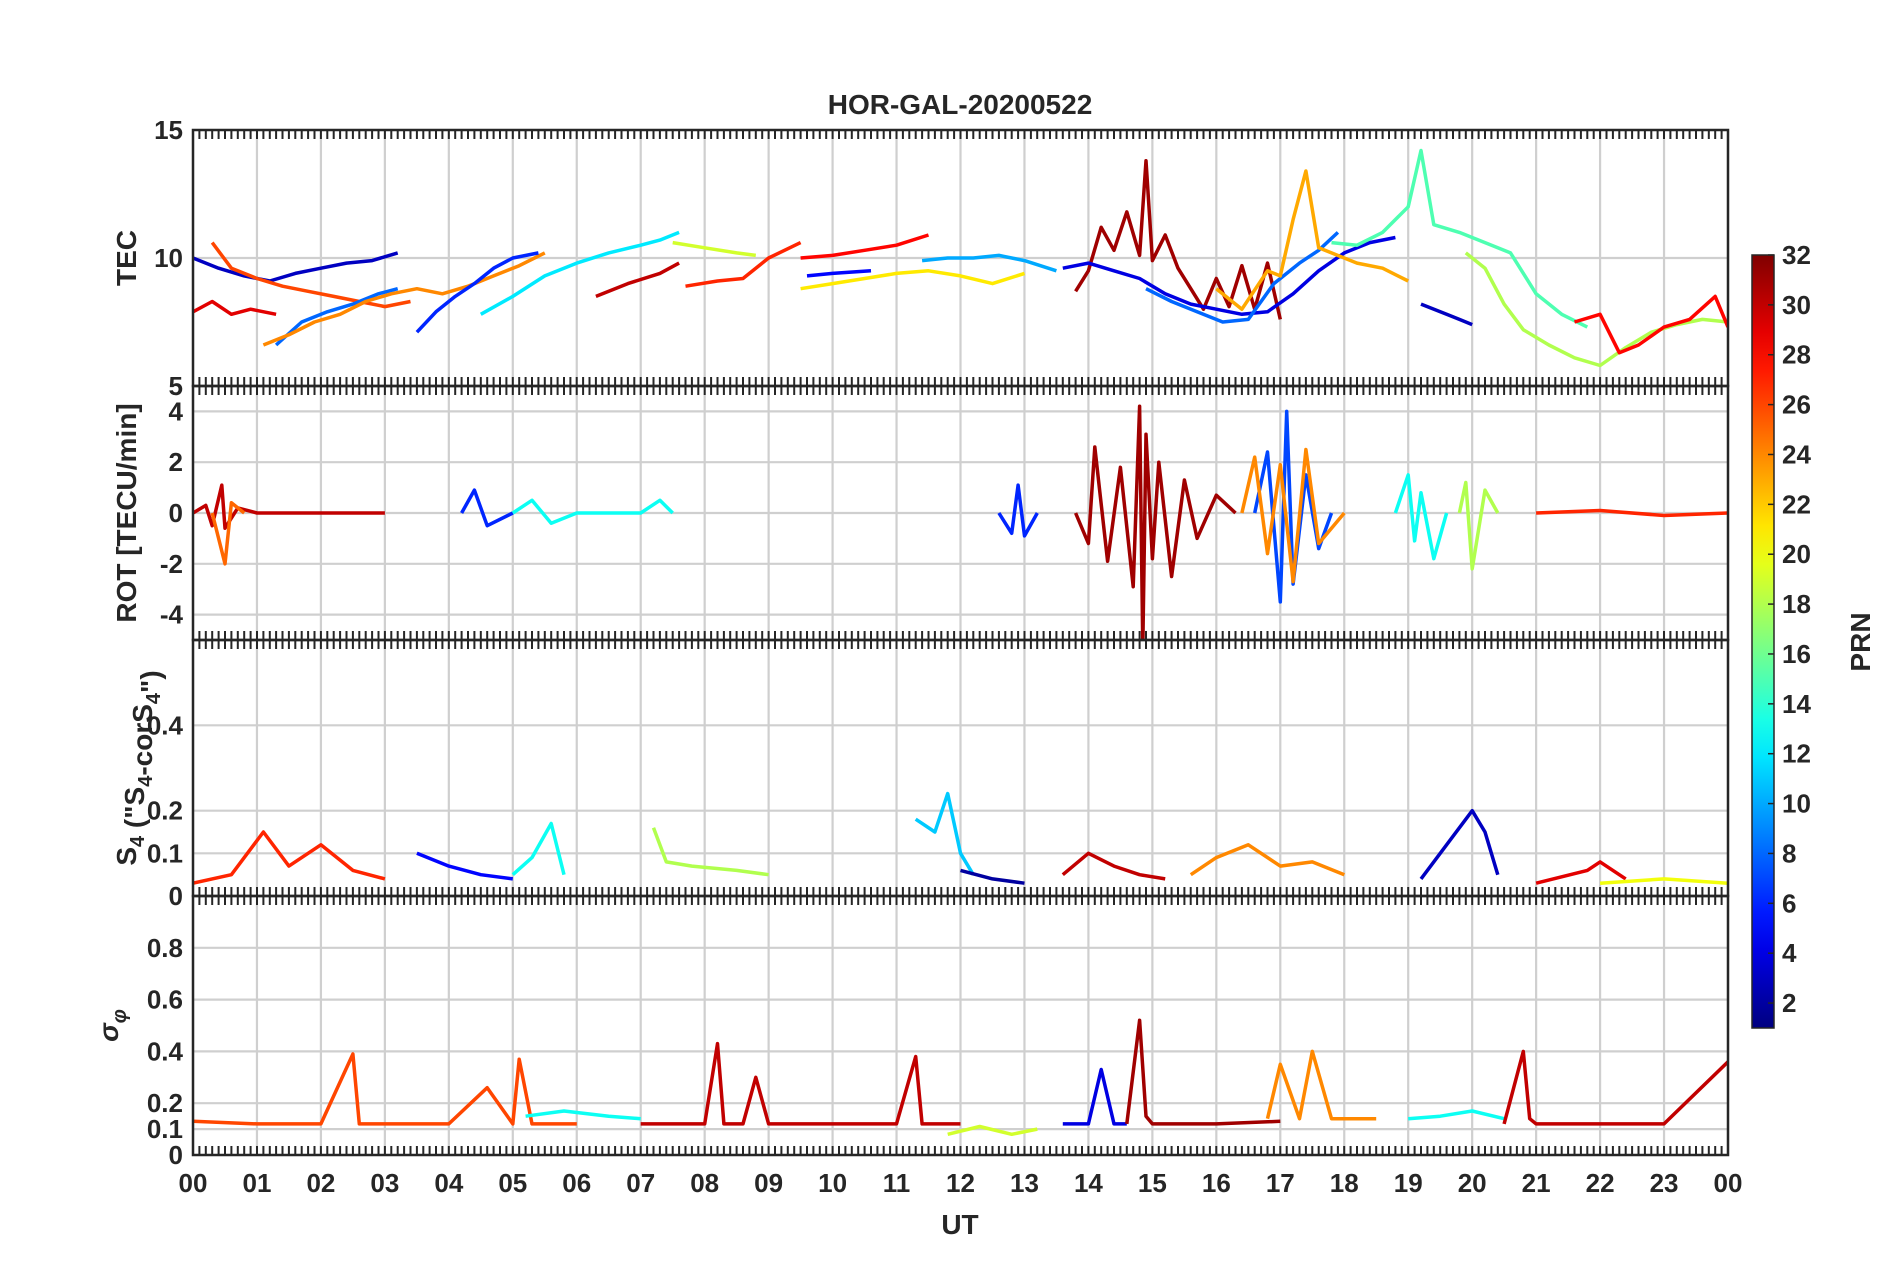  I want to click on y-axis-label: TEC, so click(126, 258).